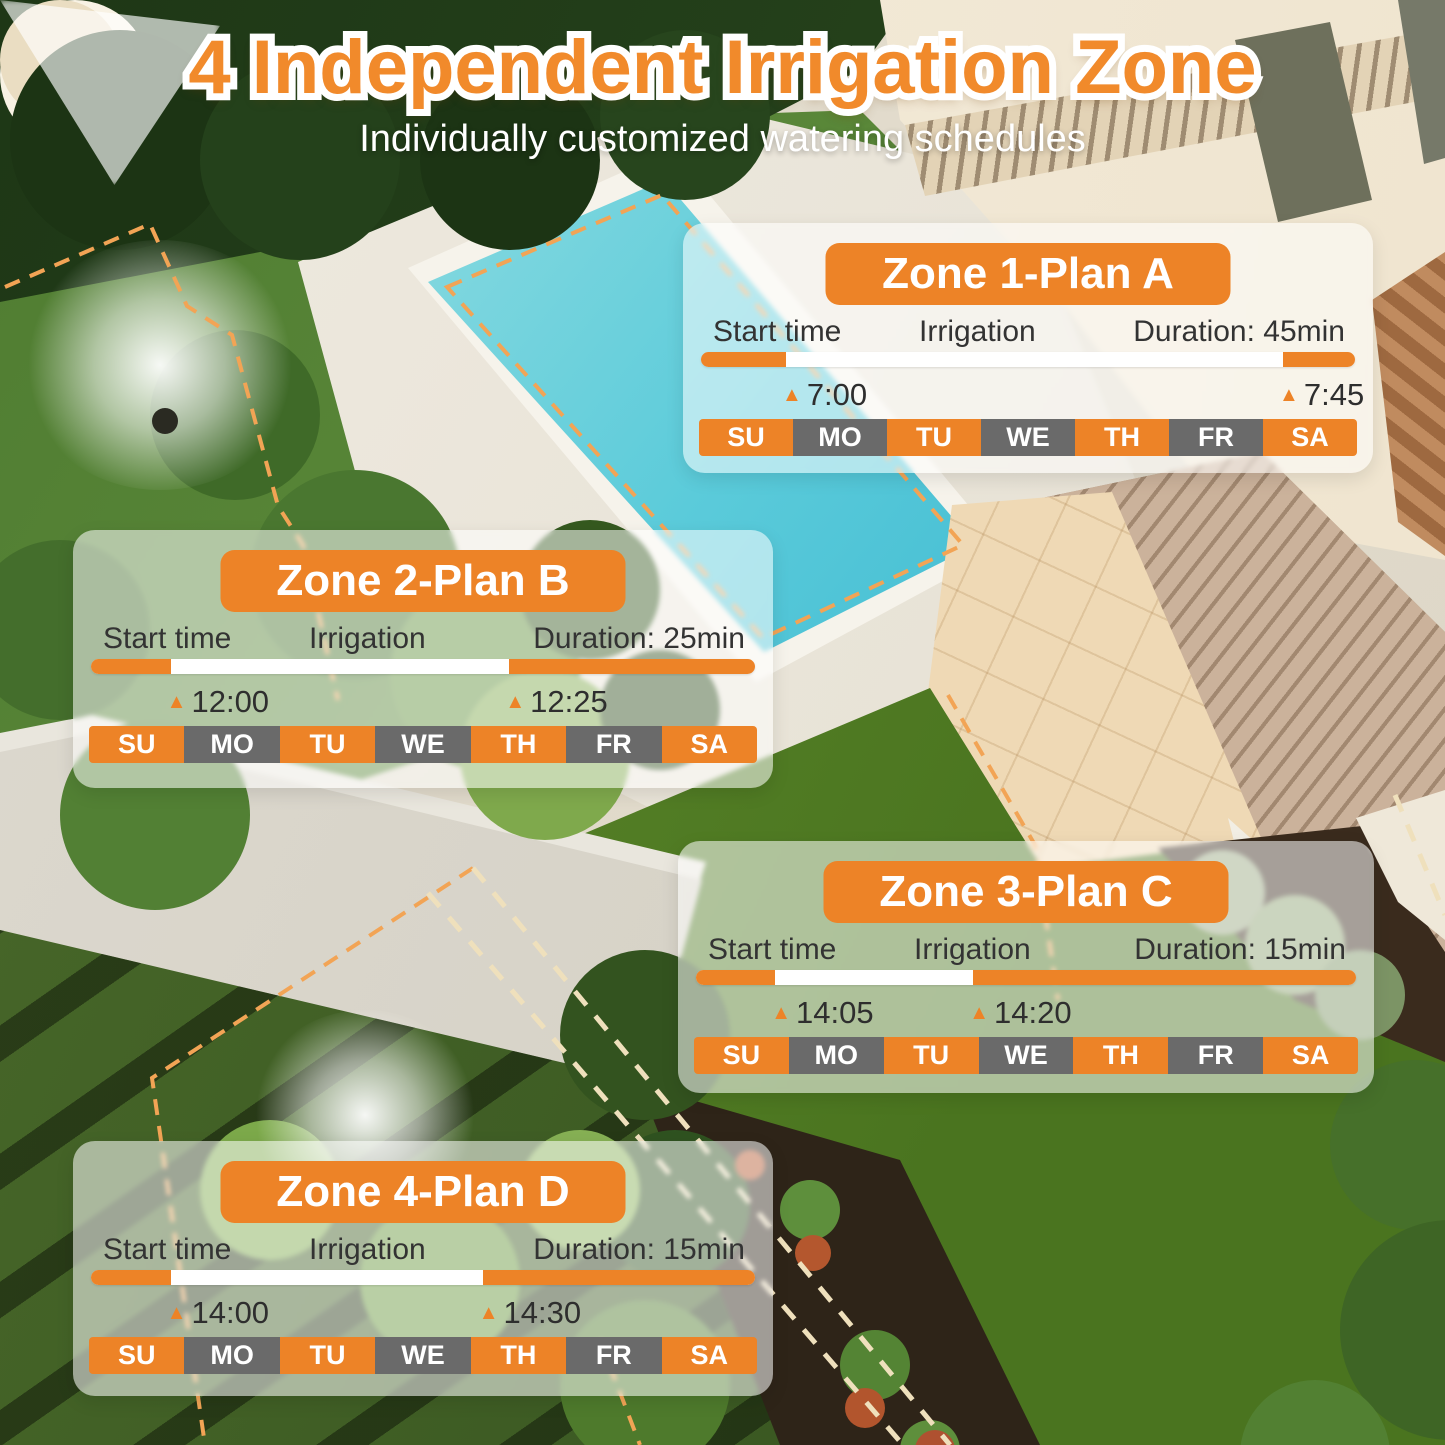 This screenshot has width=1445, height=1445. What do you see at coordinates (837, 394) in the screenshot?
I see `start-time-value: 7:00` at bounding box center [837, 394].